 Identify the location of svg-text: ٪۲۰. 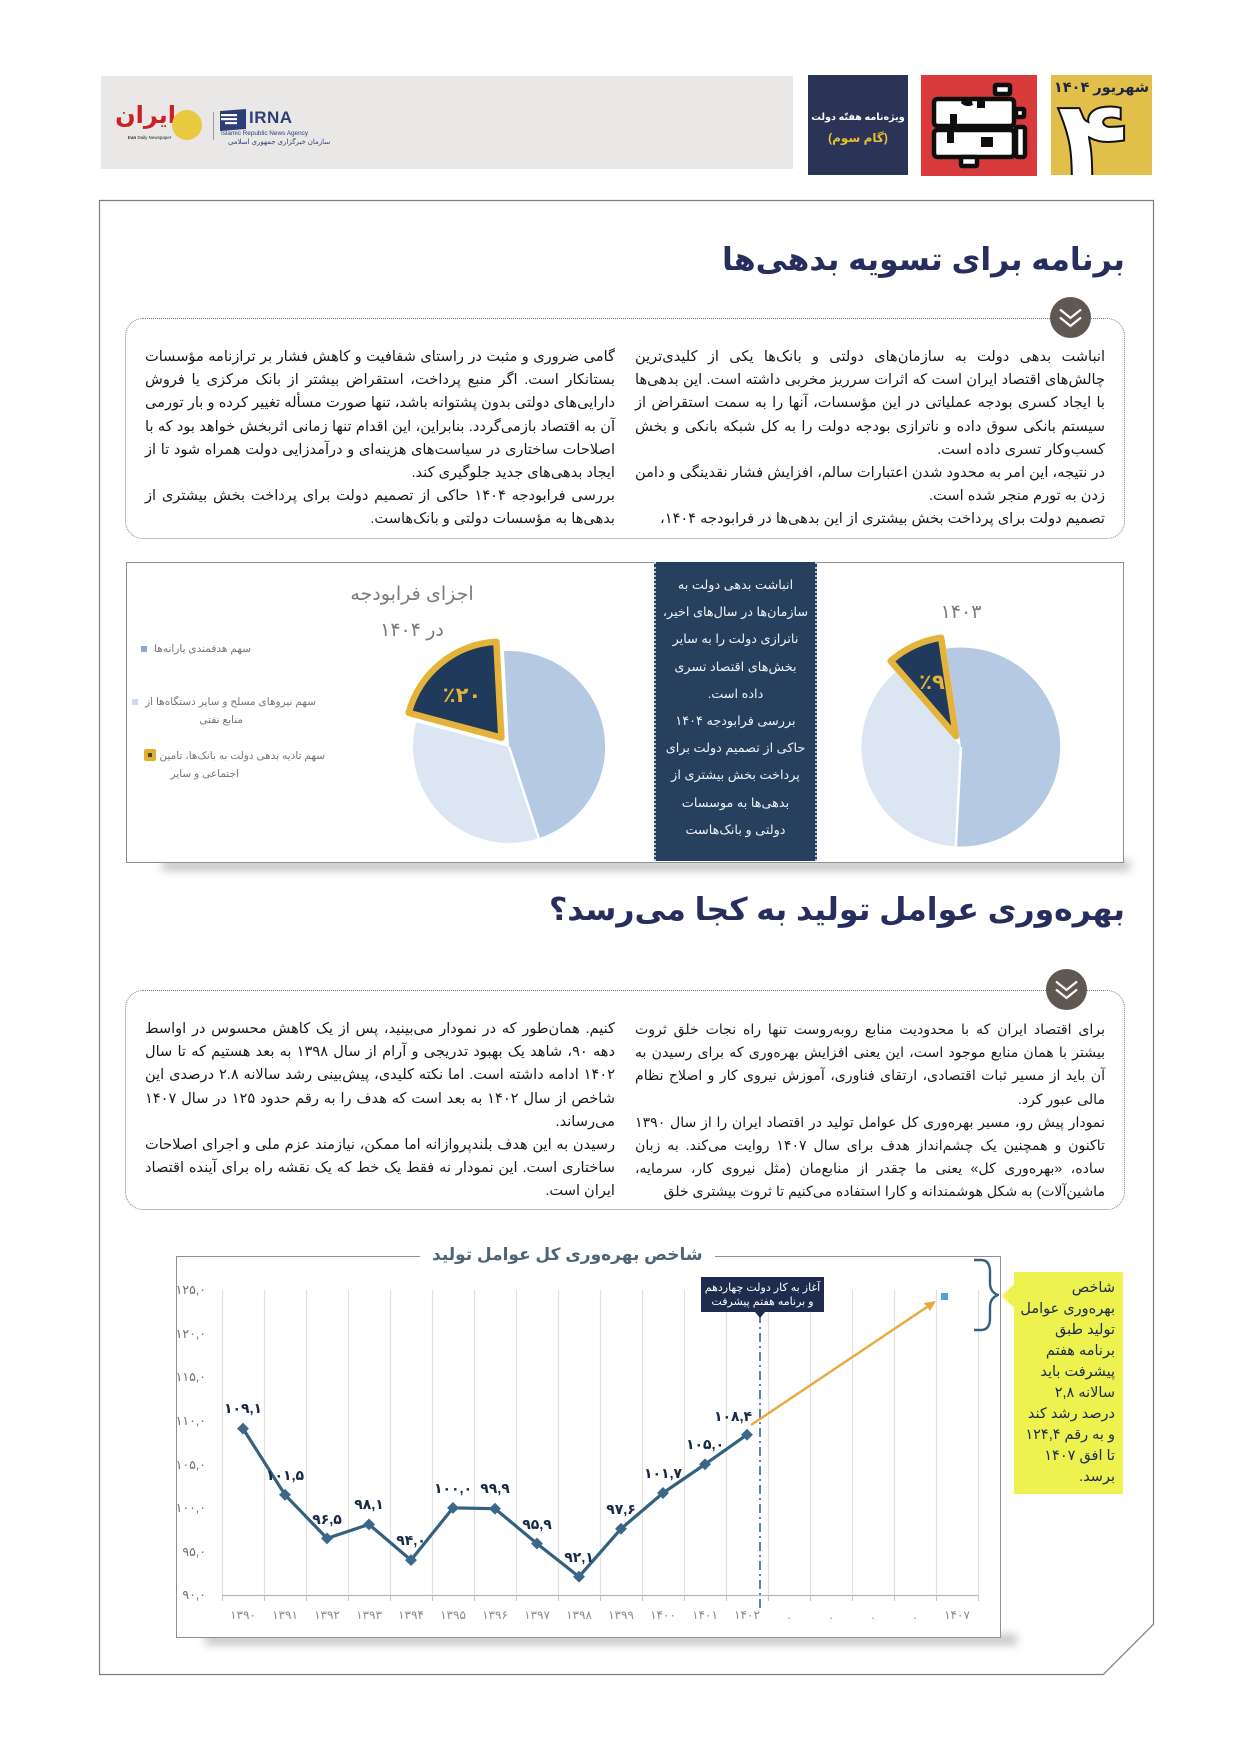
(462, 695).